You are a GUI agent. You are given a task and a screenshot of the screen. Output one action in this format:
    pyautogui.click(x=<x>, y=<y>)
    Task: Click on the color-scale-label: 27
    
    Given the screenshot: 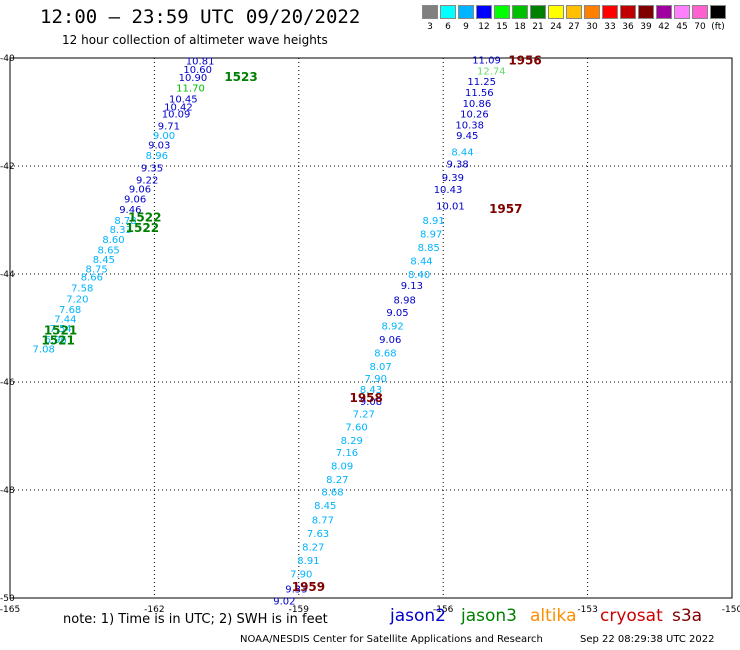 What is the action you would take?
    pyautogui.click(x=574, y=27)
    